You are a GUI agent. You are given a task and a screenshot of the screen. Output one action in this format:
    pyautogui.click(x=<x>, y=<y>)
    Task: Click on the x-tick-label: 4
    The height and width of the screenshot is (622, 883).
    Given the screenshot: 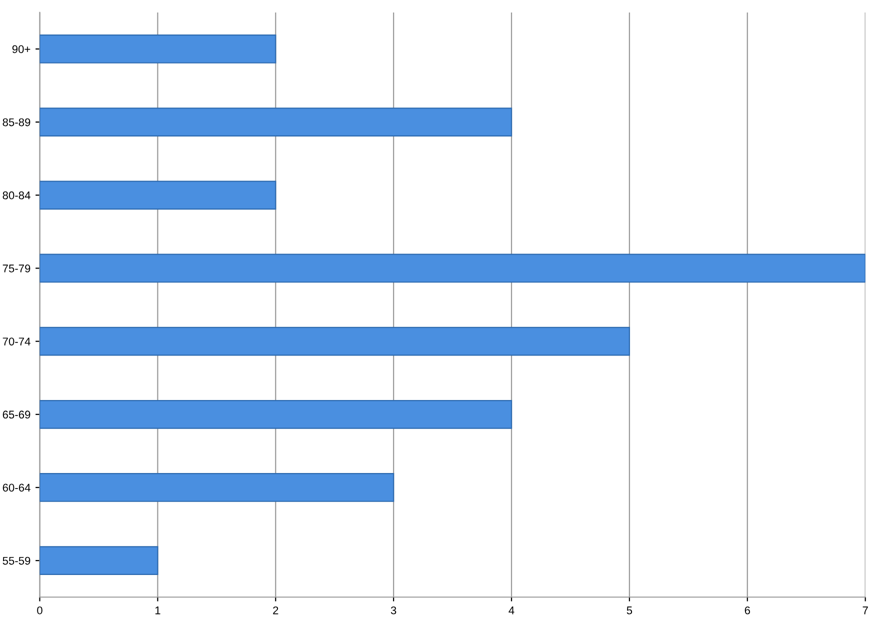 What is the action you would take?
    pyautogui.click(x=511, y=610)
    